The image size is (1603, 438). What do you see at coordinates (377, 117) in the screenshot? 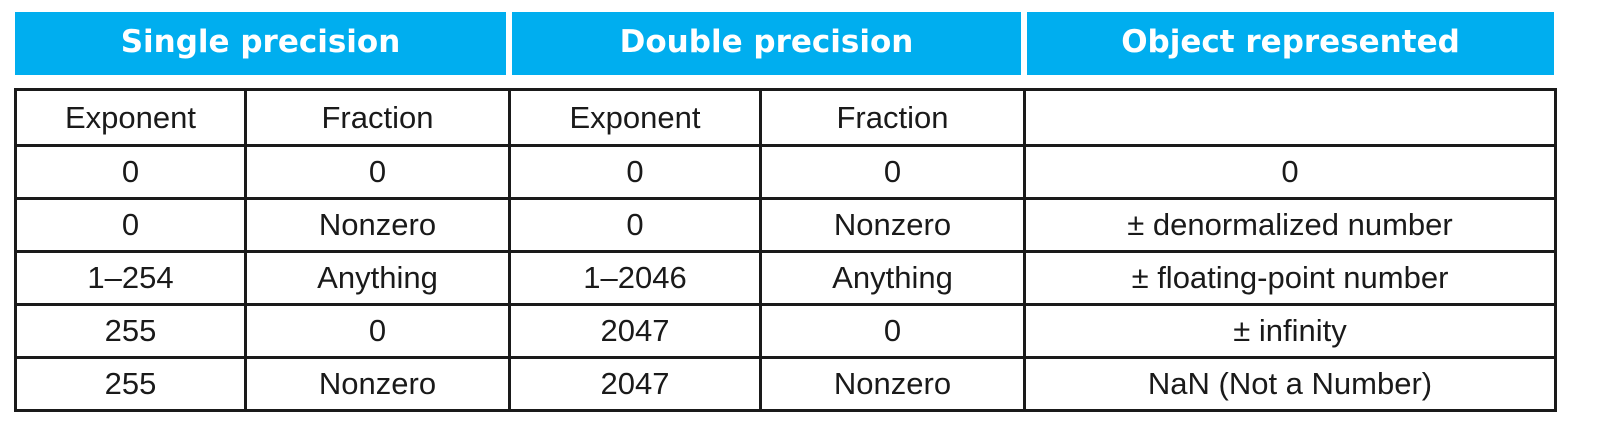
I see `single-fraction-header: Fraction` at bounding box center [377, 117].